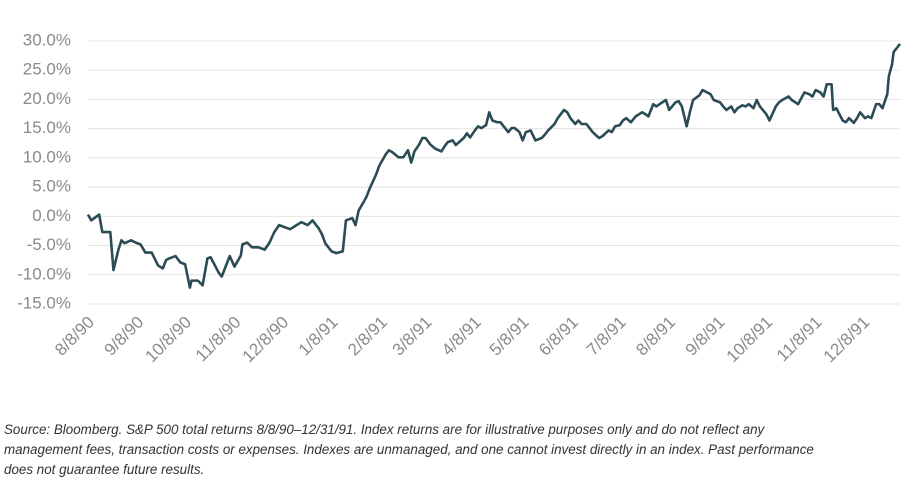 The image size is (914, 487). What do you see at coordinates (847, 340) in the screenshot?
I see `x-tick-label: 12/8/91` at bounding box center [847, 340].